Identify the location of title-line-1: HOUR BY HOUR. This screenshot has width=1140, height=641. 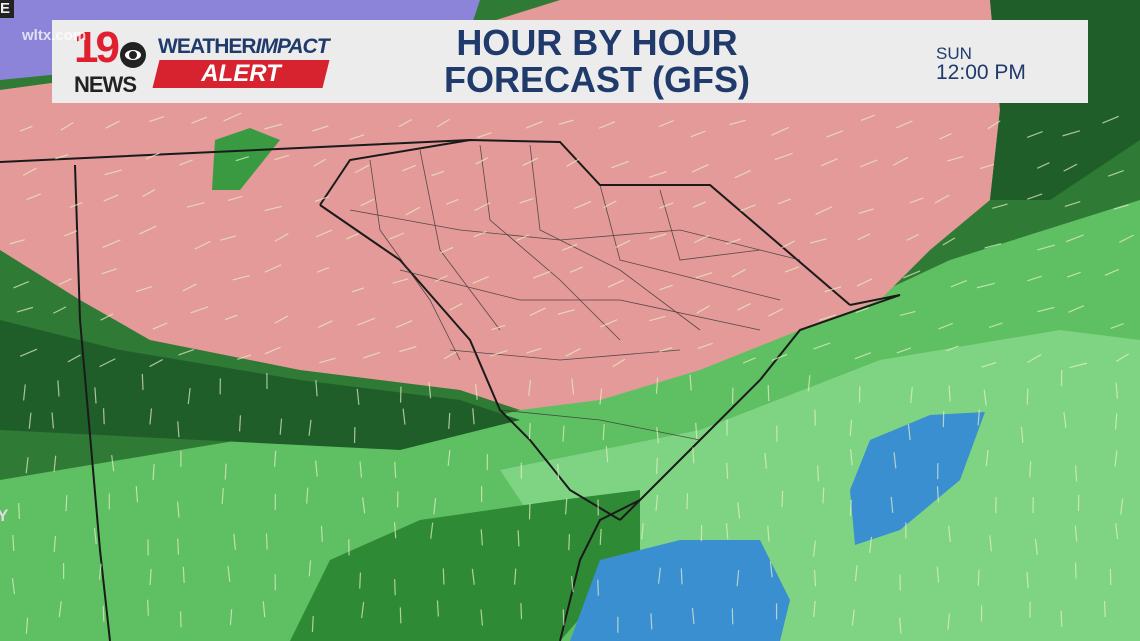
(597, 42).